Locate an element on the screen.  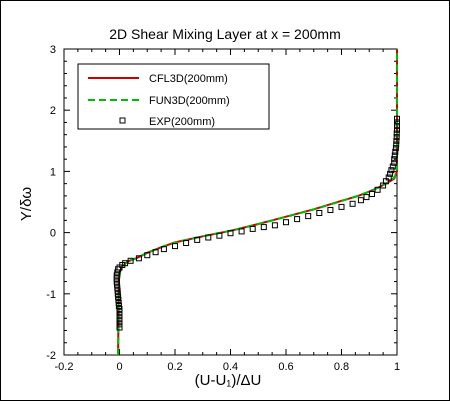
y-tick-label: 0 is located at coordinates (53, 234).